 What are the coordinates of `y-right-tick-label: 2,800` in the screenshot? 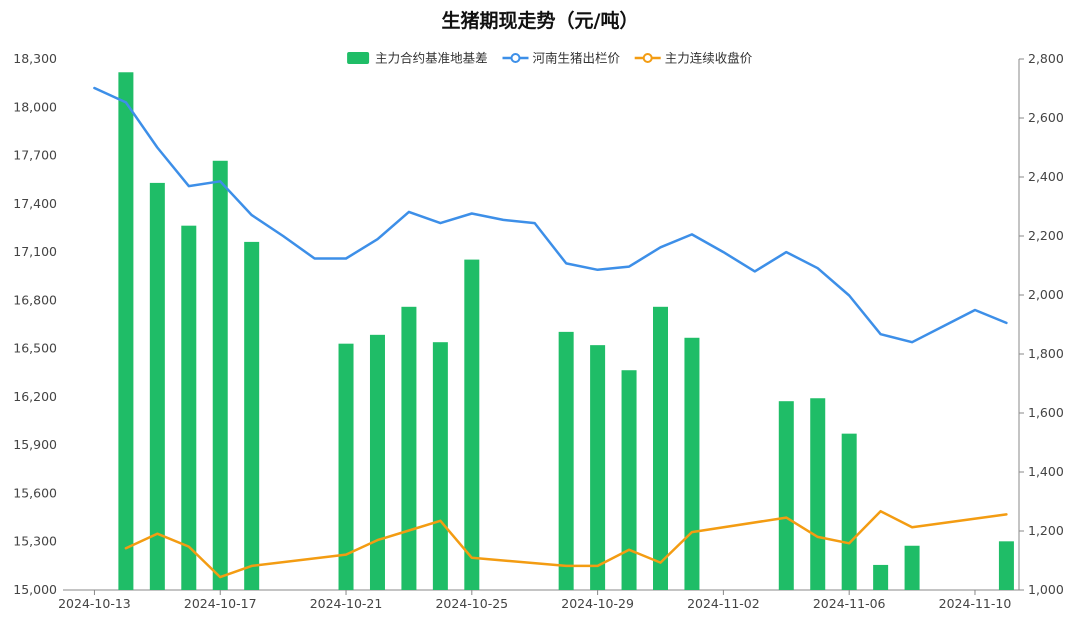 It's located at (1046, 58).